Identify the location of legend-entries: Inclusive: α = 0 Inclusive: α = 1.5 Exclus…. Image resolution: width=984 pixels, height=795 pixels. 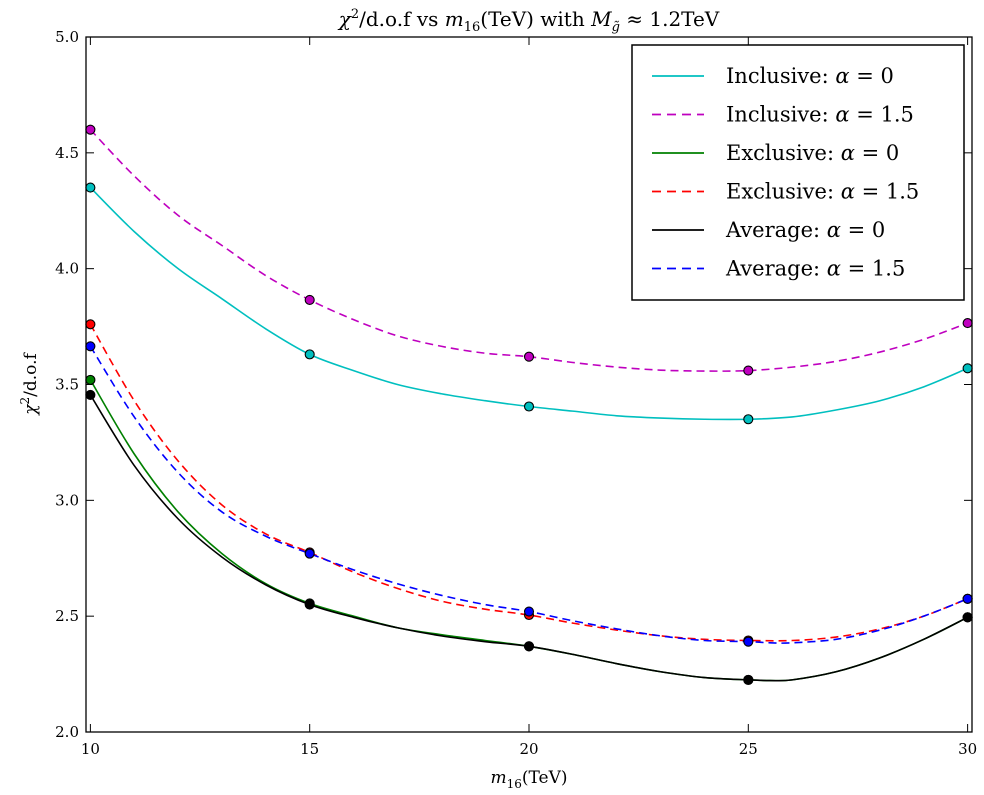
(785, 172).